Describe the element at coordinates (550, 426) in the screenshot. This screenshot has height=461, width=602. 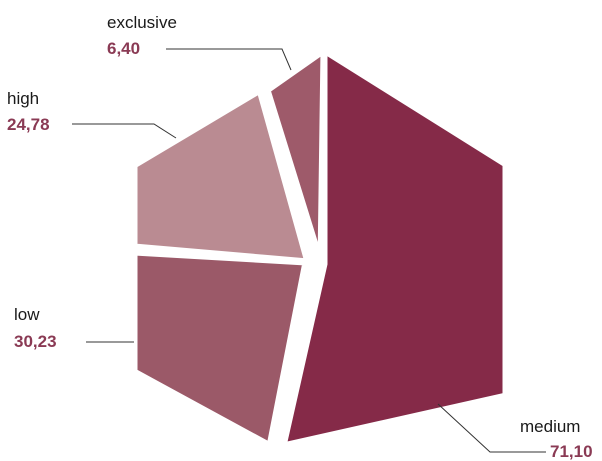
I see `category-label-medium: medium` at that location.